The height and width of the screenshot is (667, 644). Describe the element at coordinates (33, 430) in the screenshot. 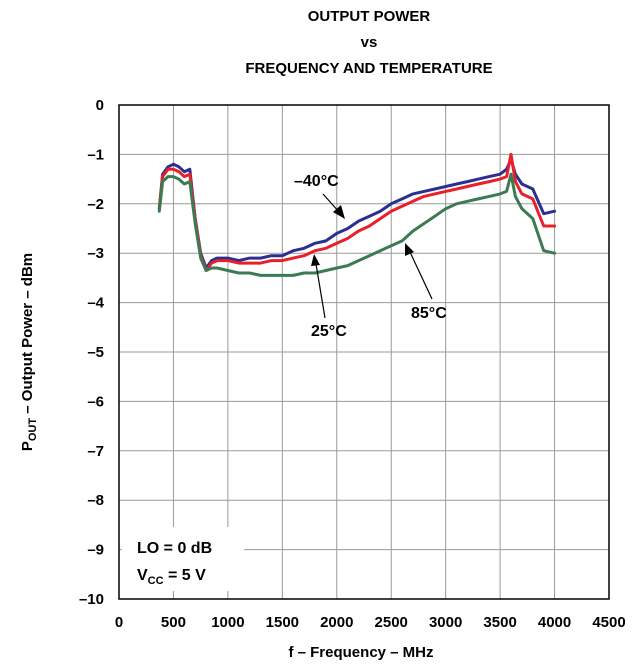

I see `y-axis-label-sub: OUT` at that location.